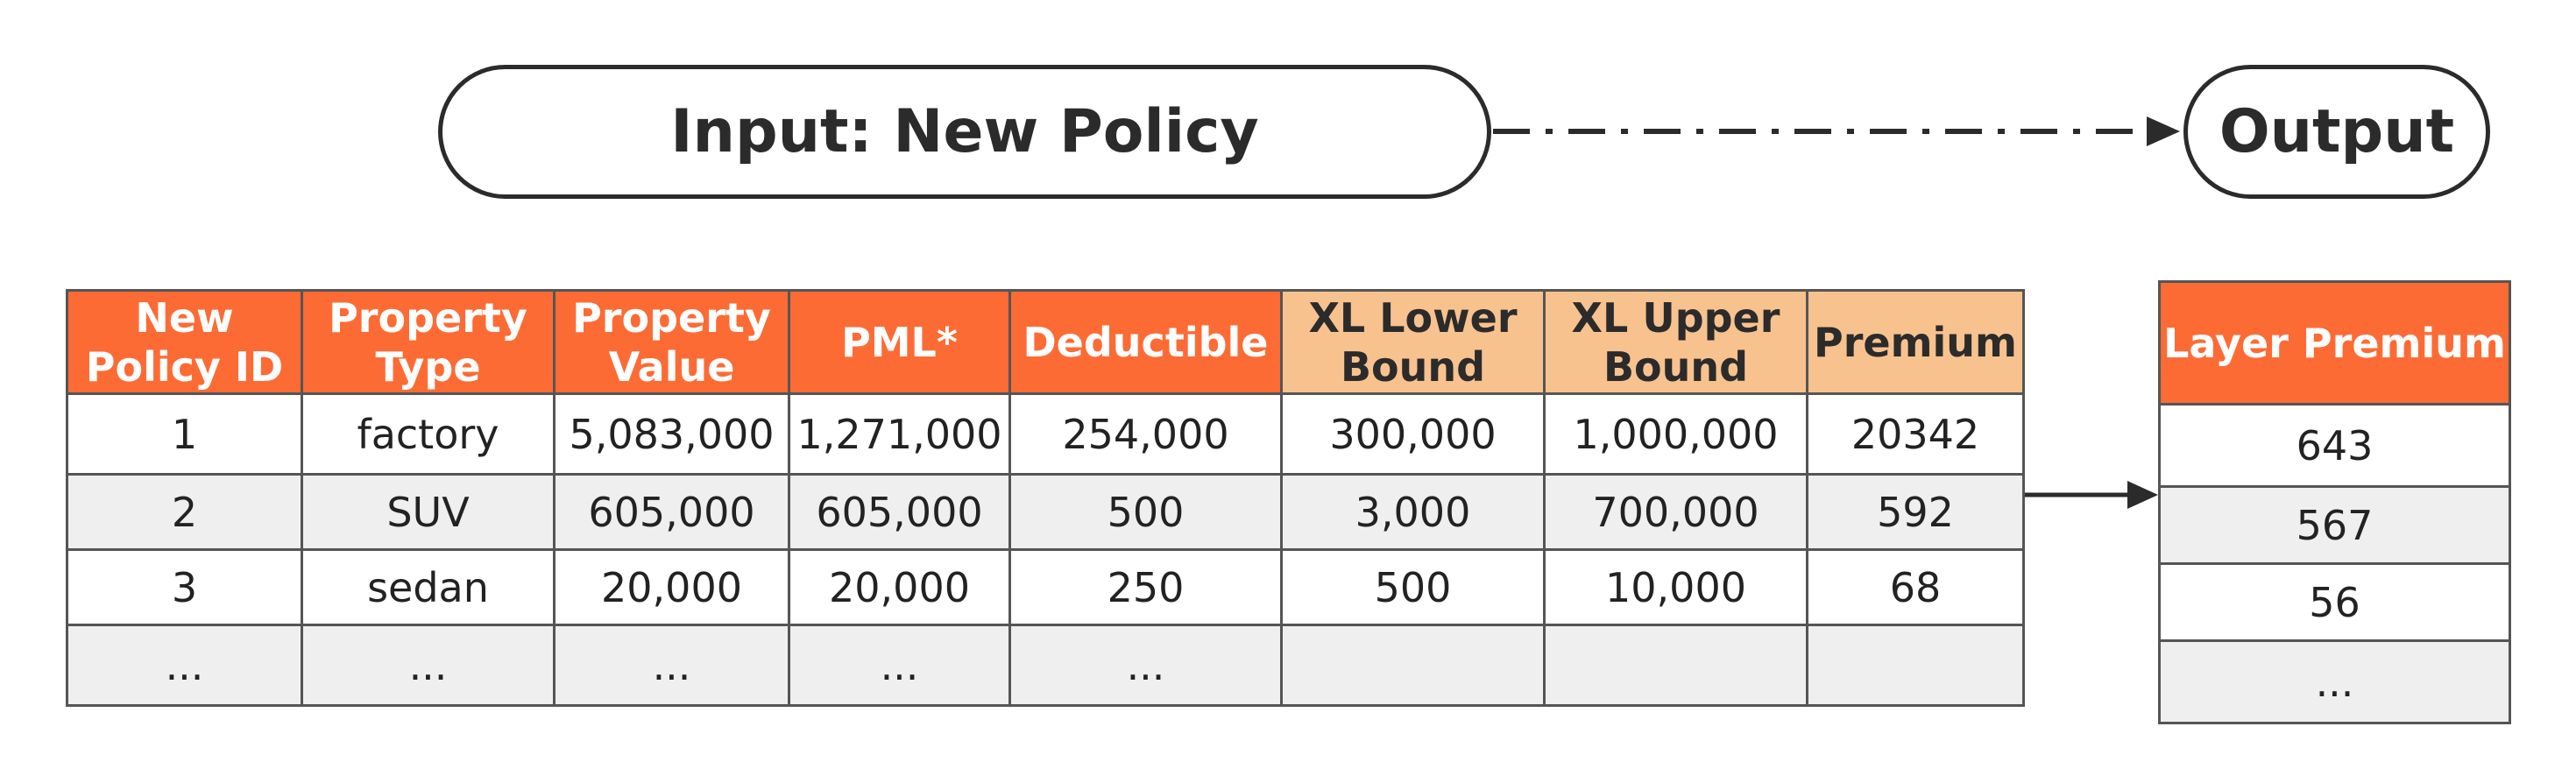 The height and width of the screenshot is (776, 2576). What do you see at coordinates (1145, 587) in the screenshot?
I see `table-cell: 250` at bounding box center [1145, 587].